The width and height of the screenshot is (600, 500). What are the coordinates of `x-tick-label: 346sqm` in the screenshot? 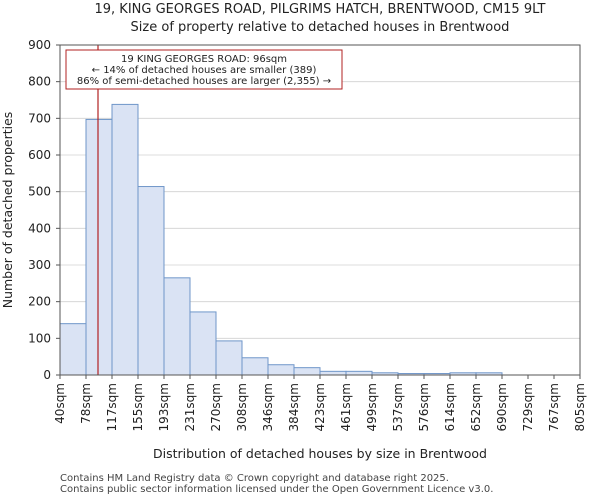 It's located at (268, 407).